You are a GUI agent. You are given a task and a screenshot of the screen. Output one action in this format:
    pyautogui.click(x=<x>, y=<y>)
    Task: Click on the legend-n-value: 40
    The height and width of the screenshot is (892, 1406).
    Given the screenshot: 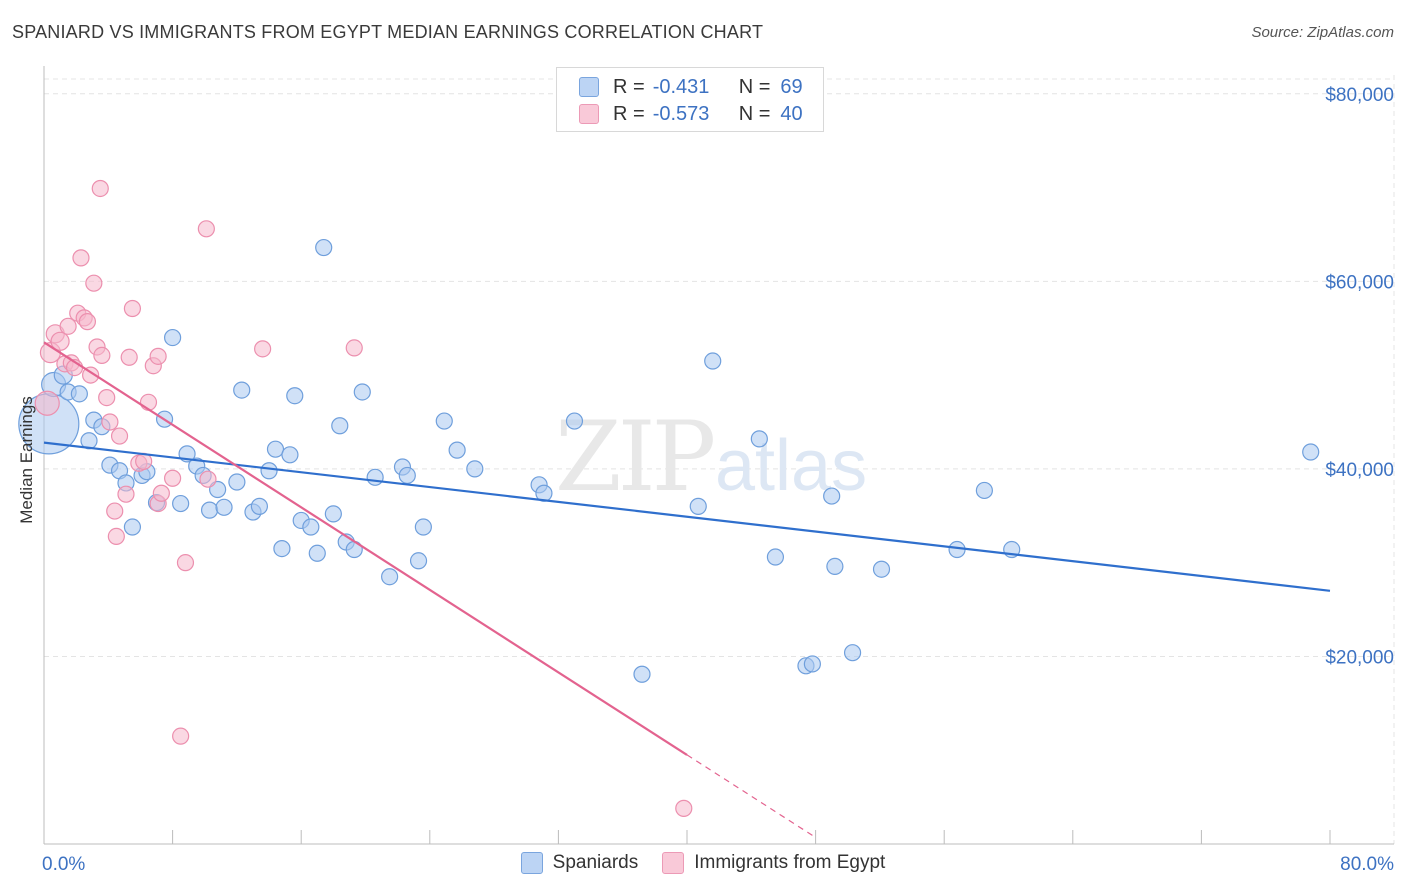 What is the action you would take?
    pyautogui.click(x=791, y=113)
    